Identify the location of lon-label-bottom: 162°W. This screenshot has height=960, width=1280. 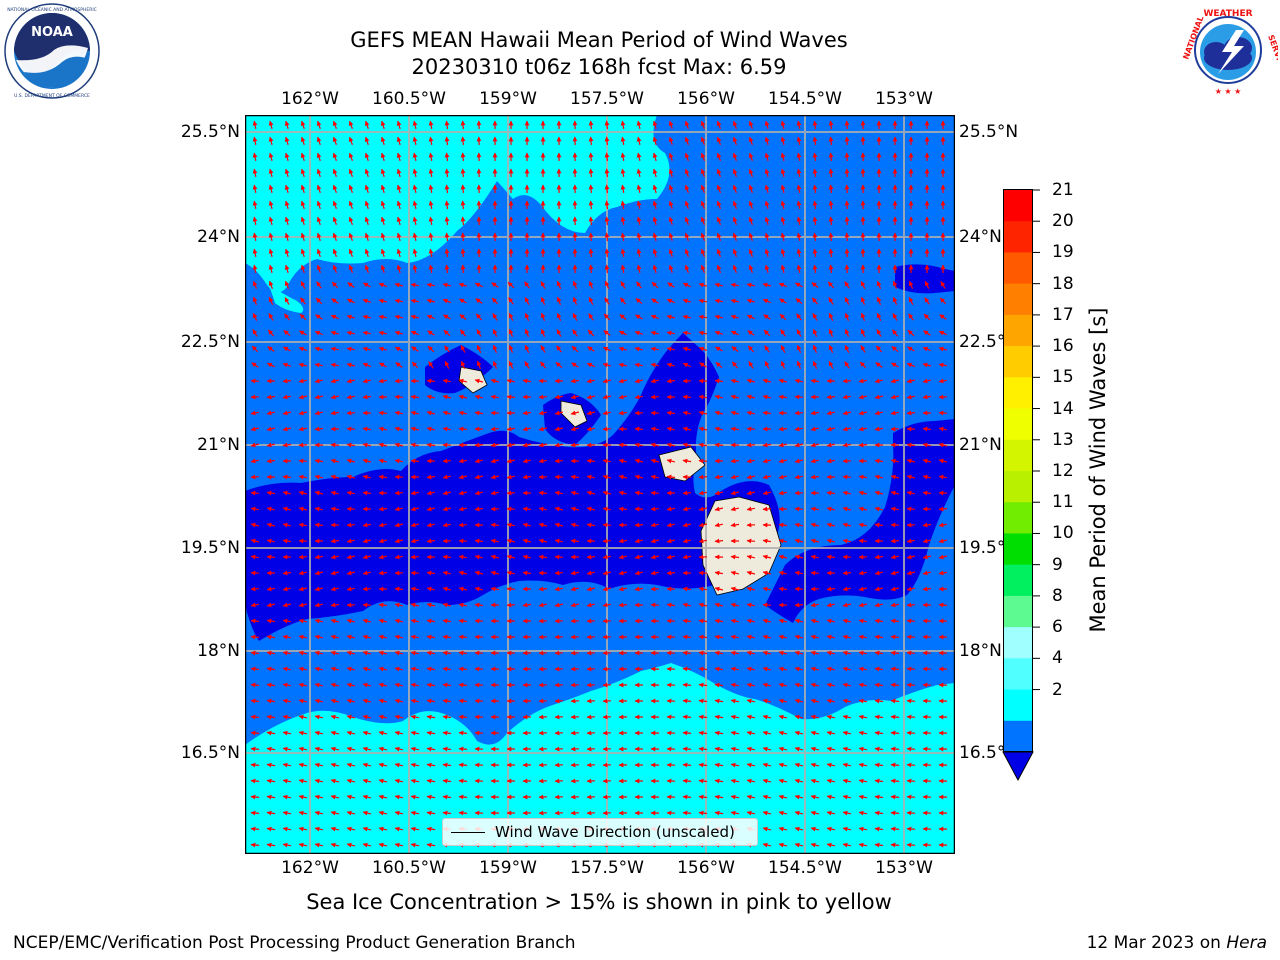
(310, 868).